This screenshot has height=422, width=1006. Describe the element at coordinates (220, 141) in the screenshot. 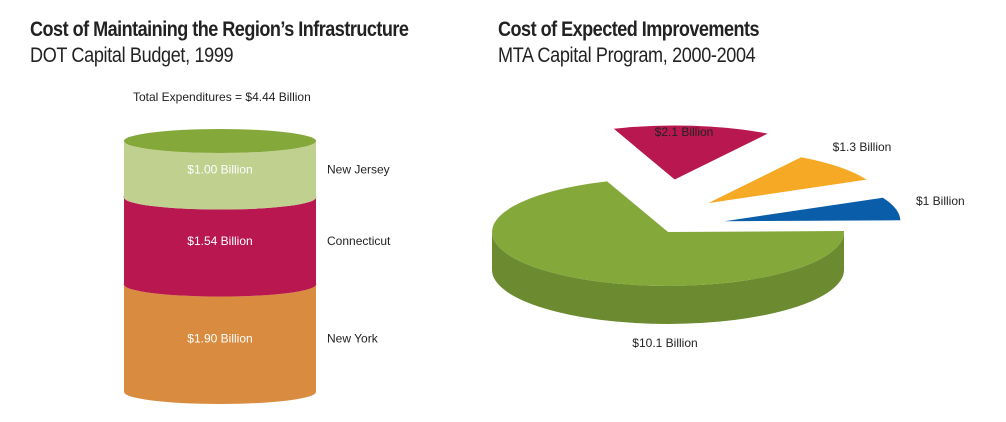

I see `cylinder-top` at that location.